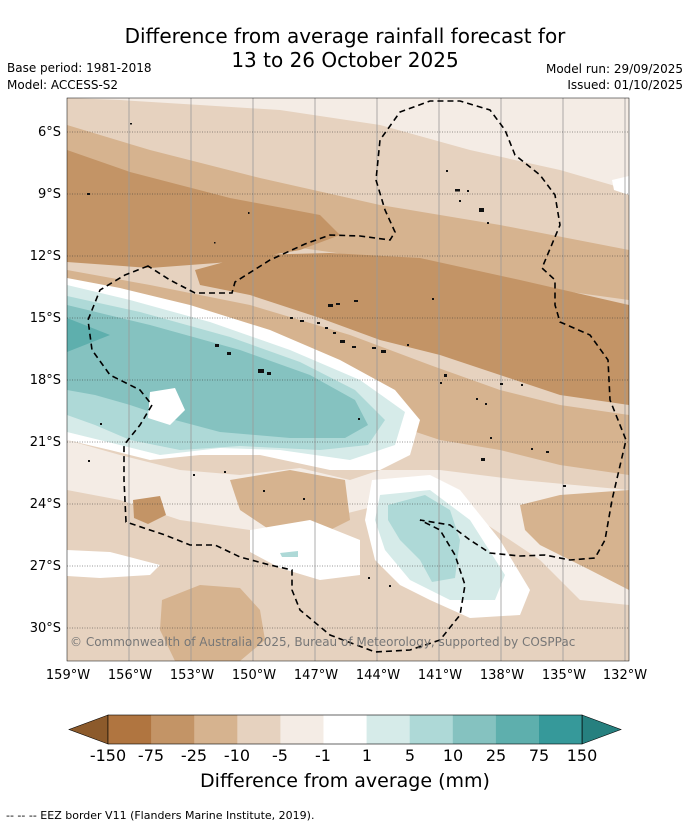 The height and width of the screenshot is (827, 690). What do you see at coordinates (49, 132) in the screenshot?
I see `lat-label: 6°S` at bounding box center [49, 132].